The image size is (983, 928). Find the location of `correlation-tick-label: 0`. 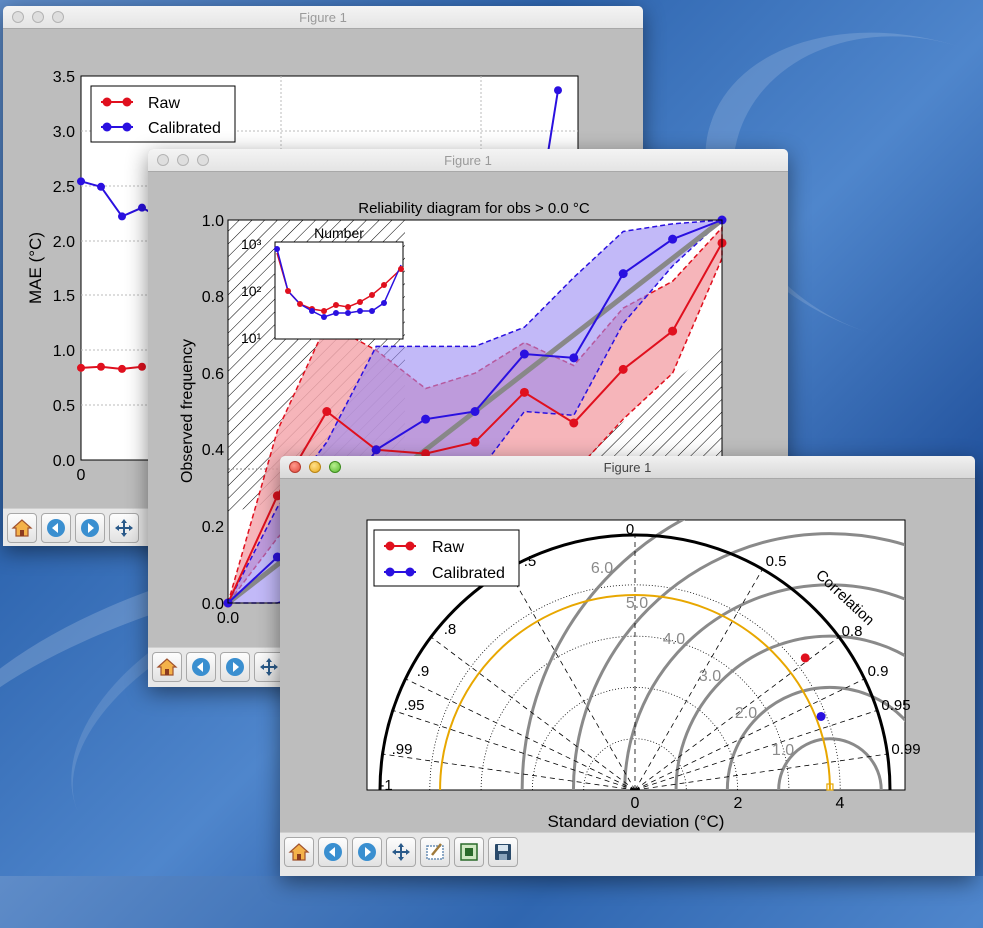

correlation-tick-label: 0 is located at coordinates (630, 529).